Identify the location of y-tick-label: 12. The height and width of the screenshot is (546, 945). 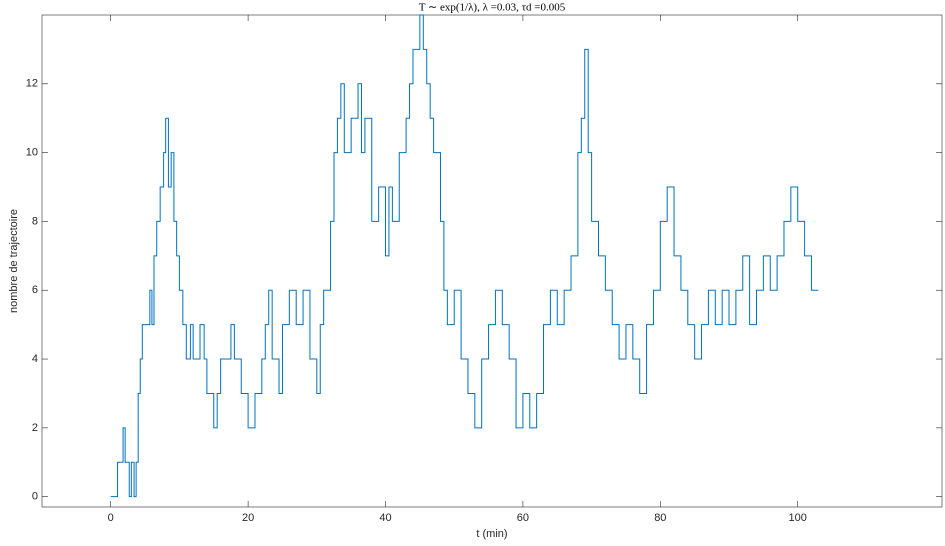
(32, 84).